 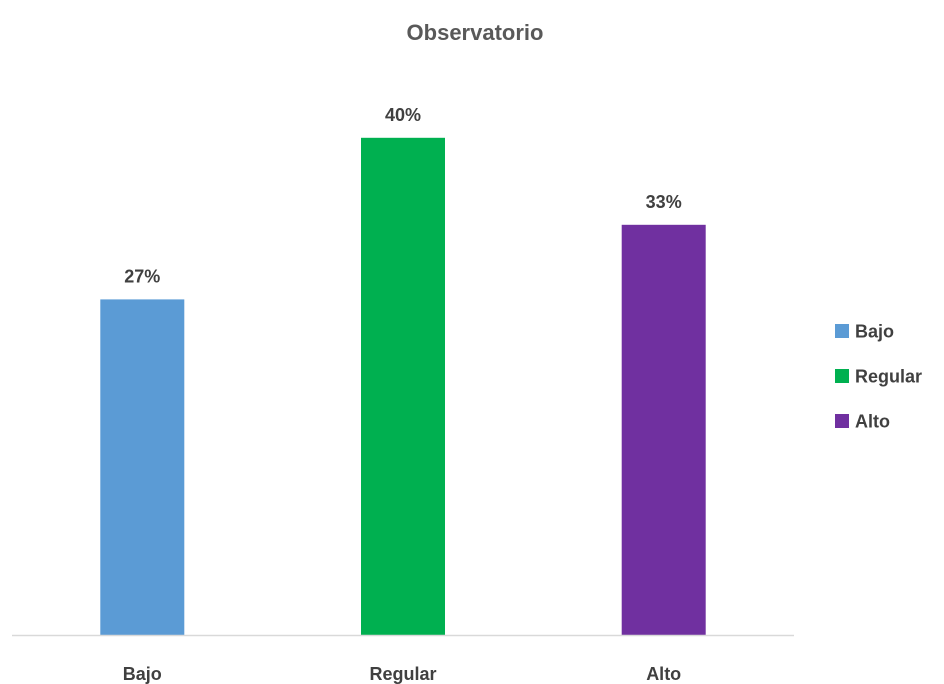 I want to click on legend: Bajo Regular Alto, so click(x=878, y=377).